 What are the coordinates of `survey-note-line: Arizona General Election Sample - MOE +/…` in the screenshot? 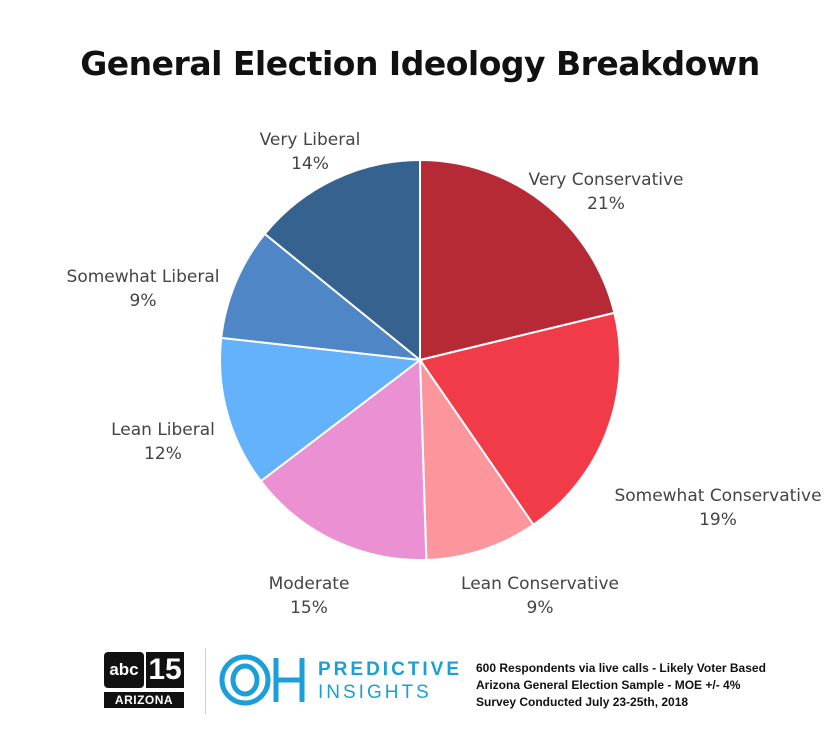 It's located at (608, 685).